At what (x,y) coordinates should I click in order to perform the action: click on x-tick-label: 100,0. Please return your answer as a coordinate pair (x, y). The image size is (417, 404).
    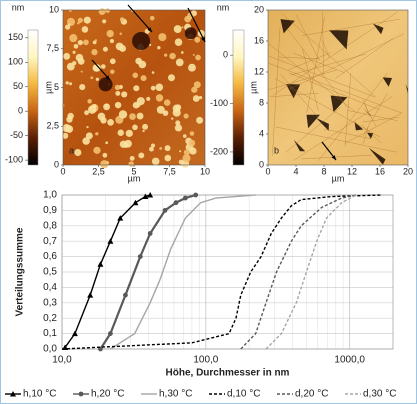
    Looking at the image, I should click on (205, 360).